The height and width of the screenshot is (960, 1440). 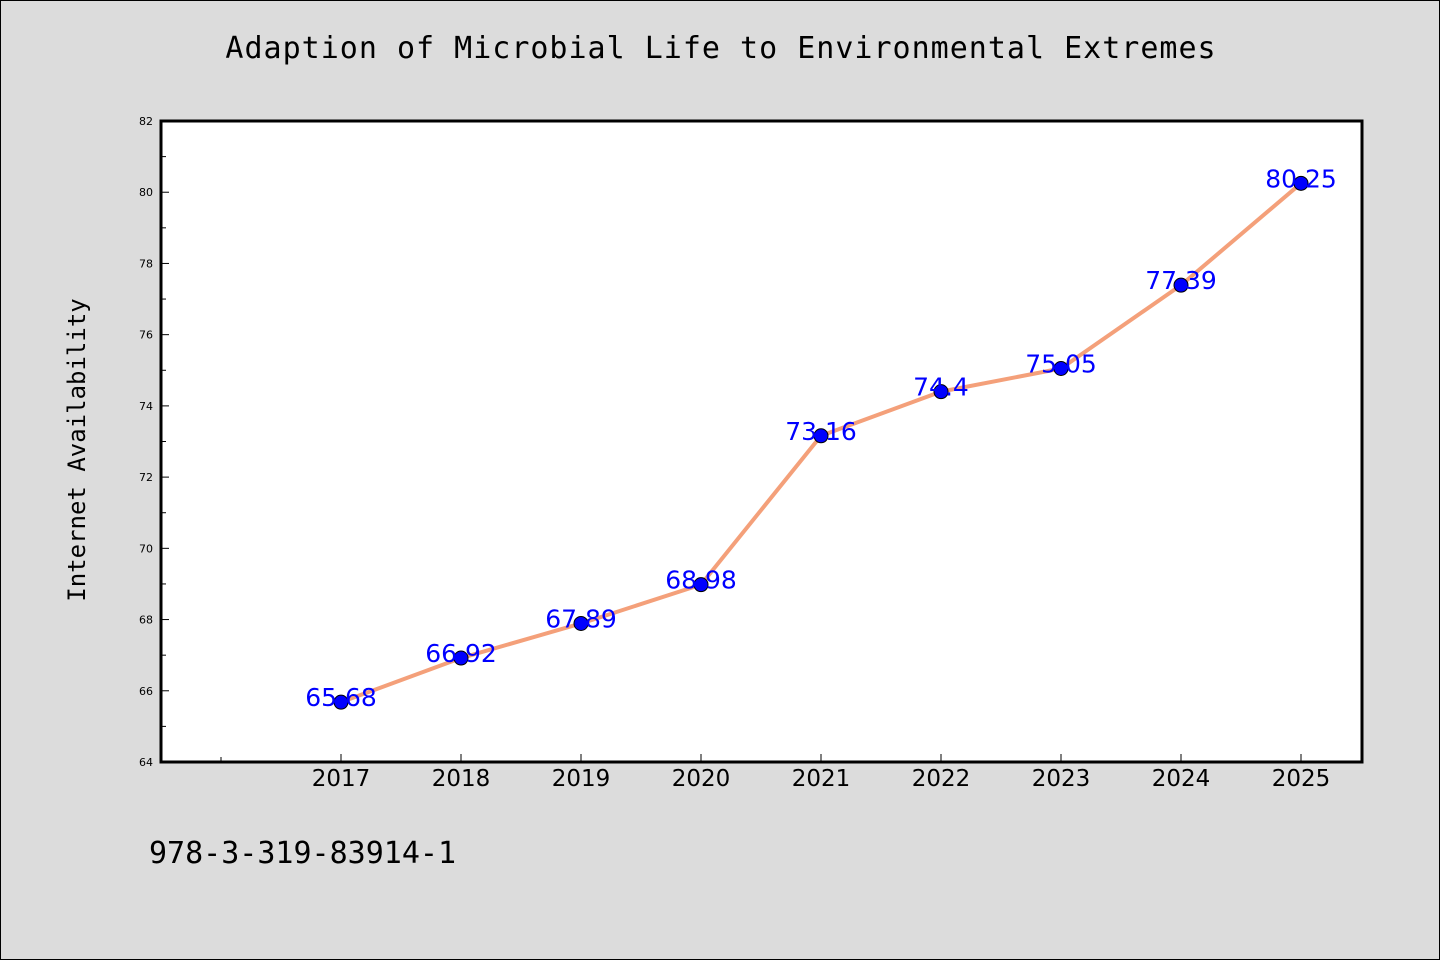 I want to click on data-point-label: 66.92, so click(x=461, y=653).